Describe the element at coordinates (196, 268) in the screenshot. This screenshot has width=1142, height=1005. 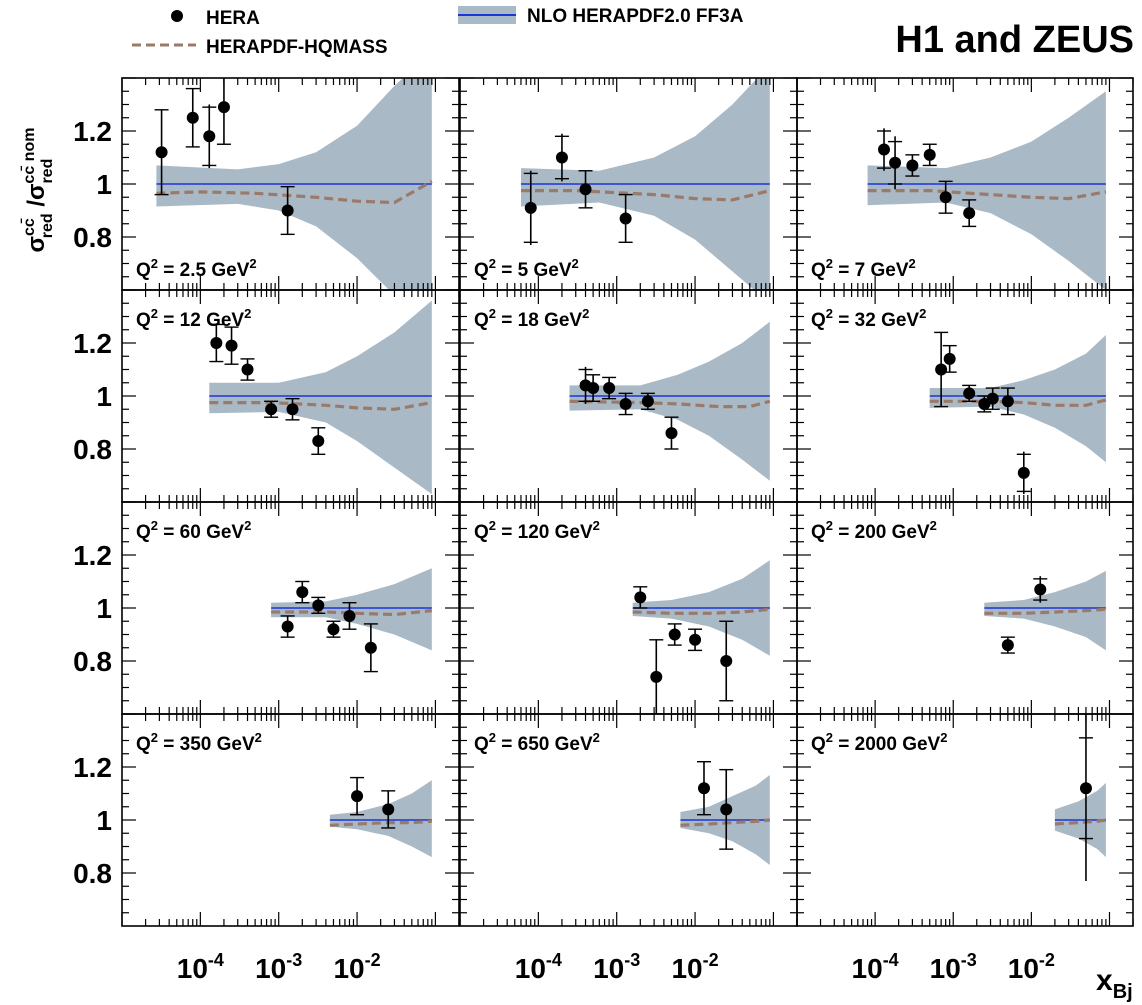
I see `q2-label: Q2 = 2.5 GeV2` at that location.